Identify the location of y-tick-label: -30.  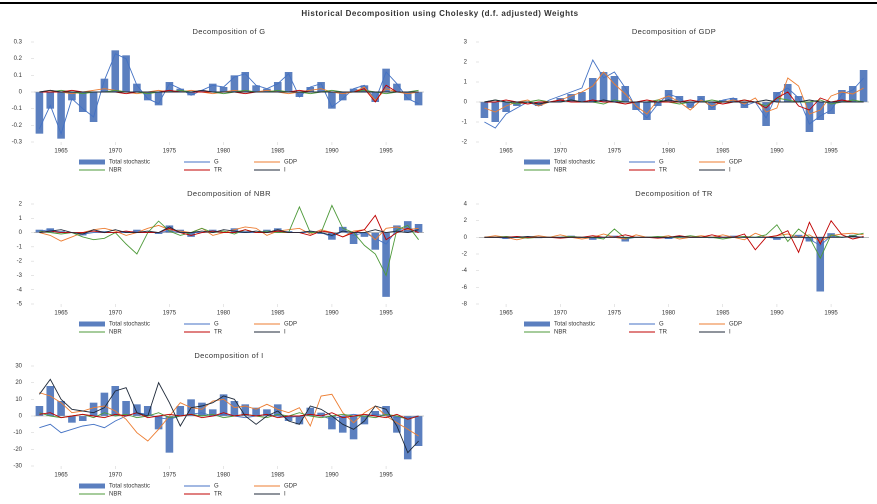
(17, 467).